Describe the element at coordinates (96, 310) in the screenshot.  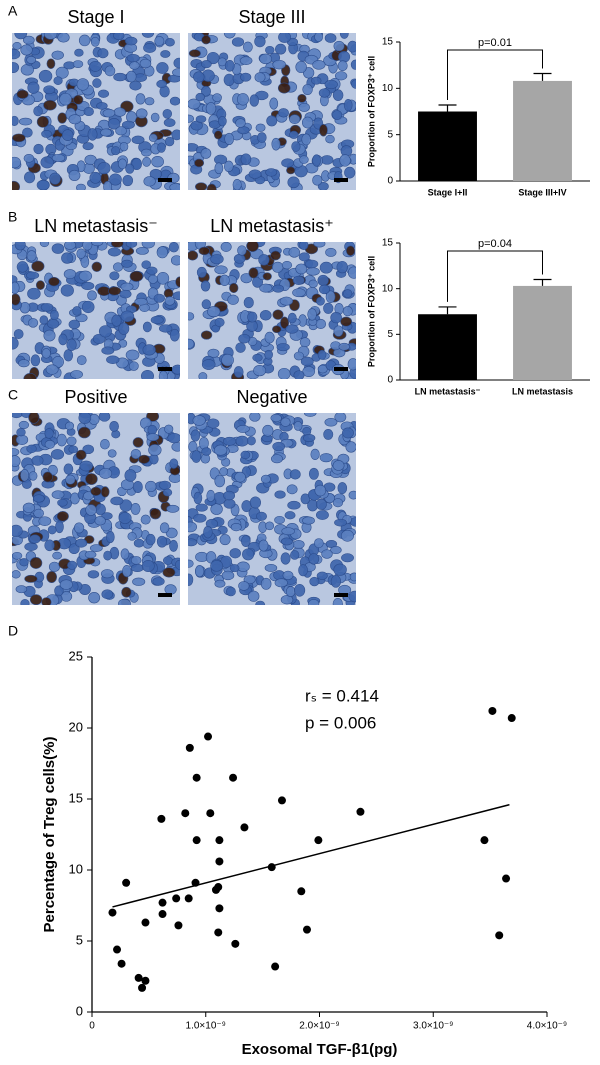
I see `micrograph` at that location.